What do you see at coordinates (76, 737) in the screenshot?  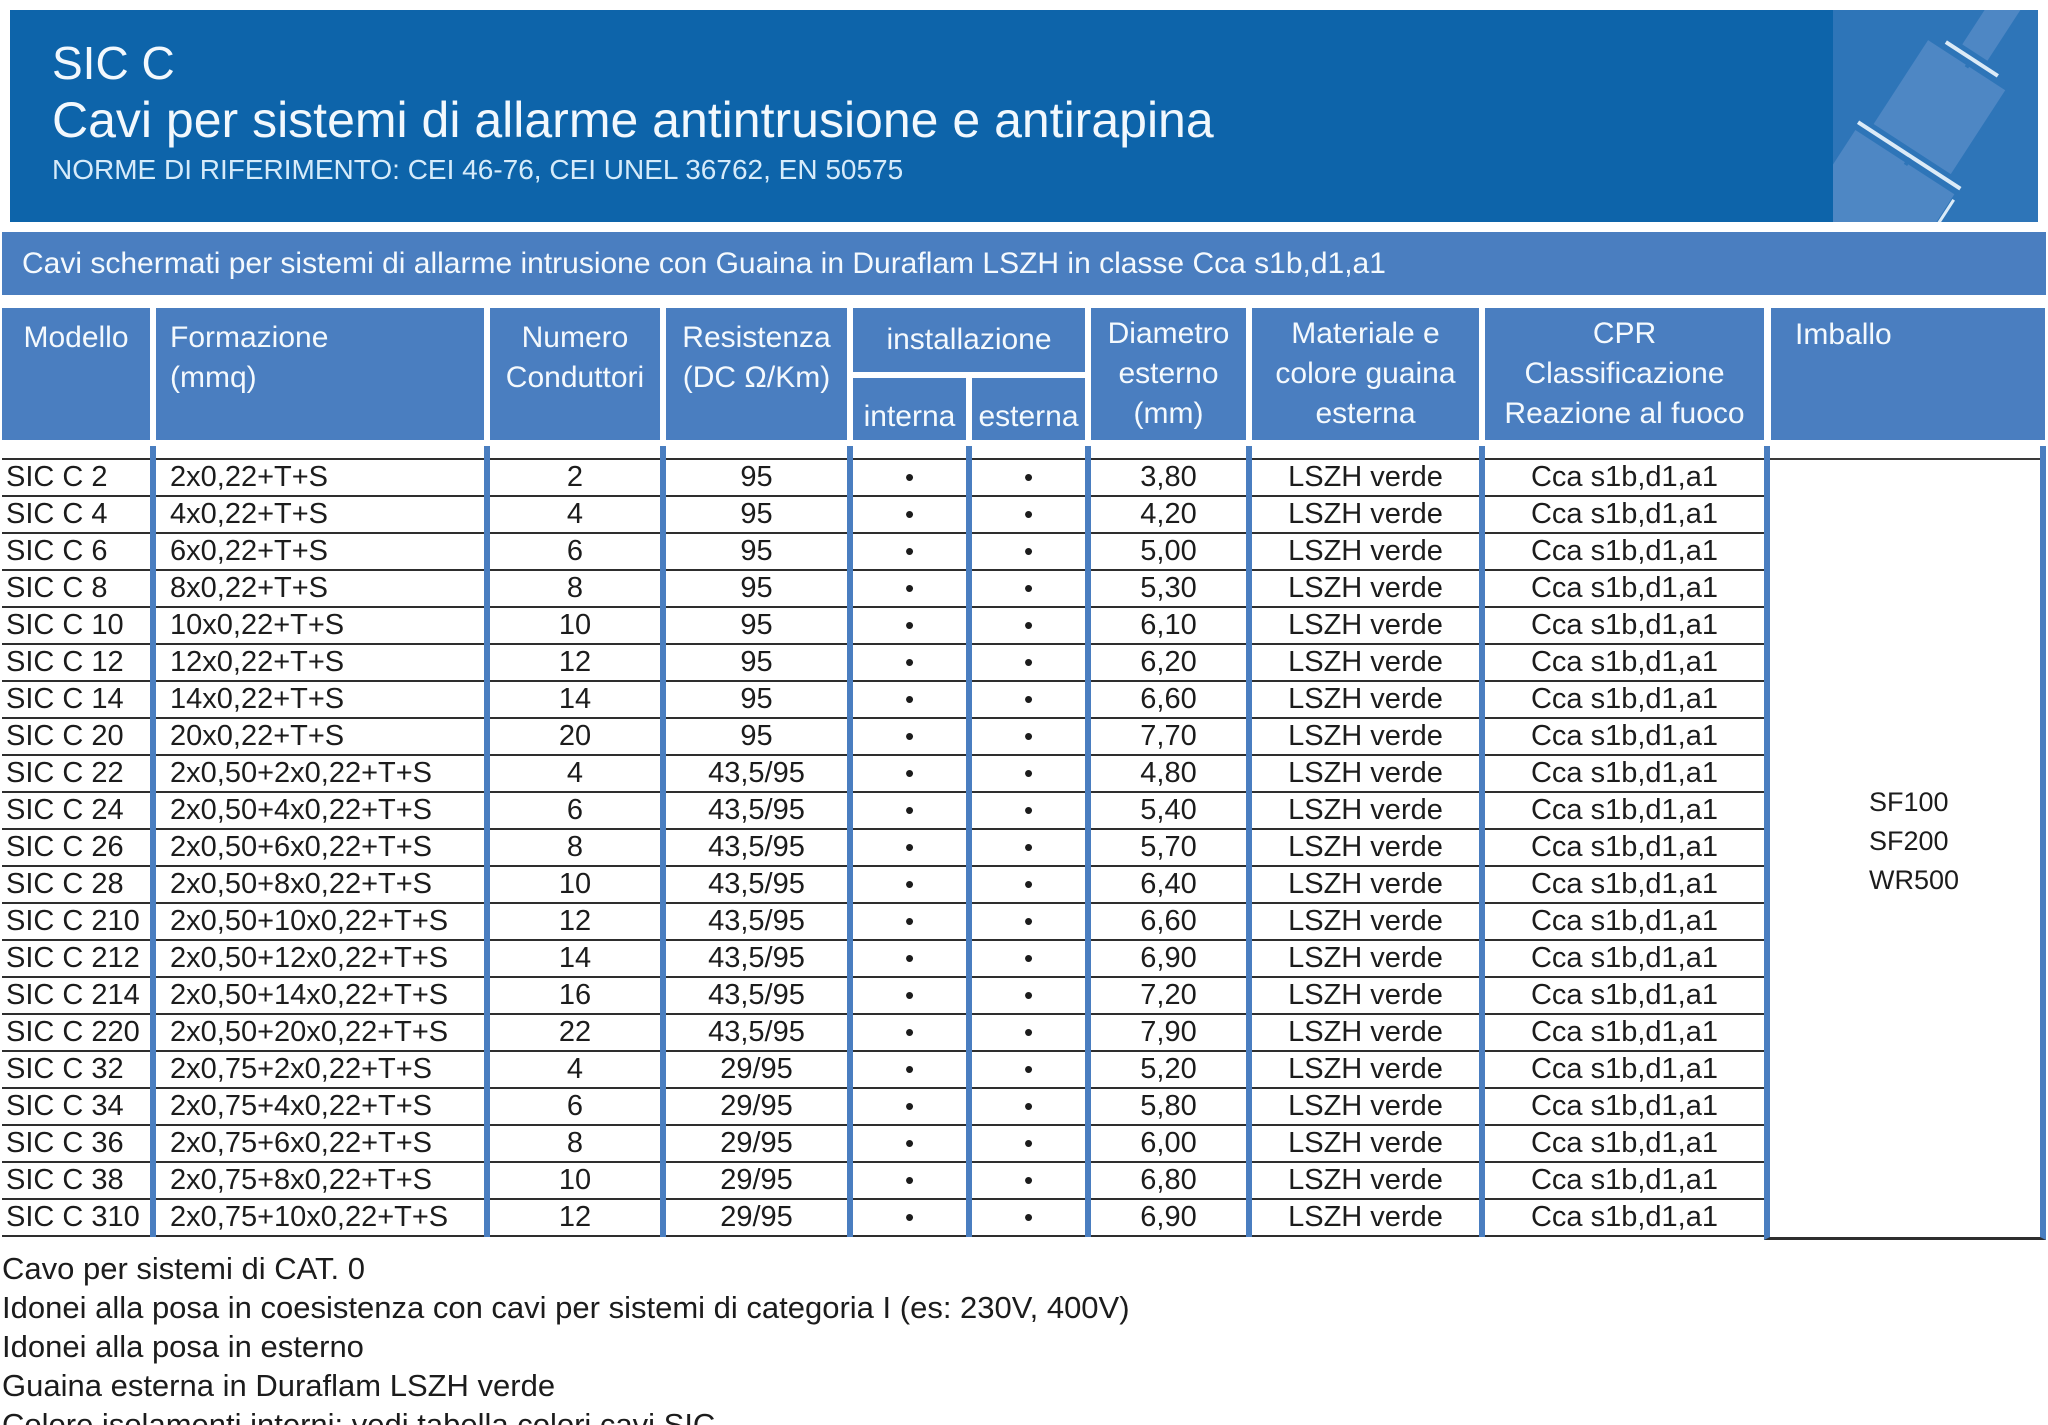 I see `cell-model: SIC C 20` at bounding box center [76, 737].